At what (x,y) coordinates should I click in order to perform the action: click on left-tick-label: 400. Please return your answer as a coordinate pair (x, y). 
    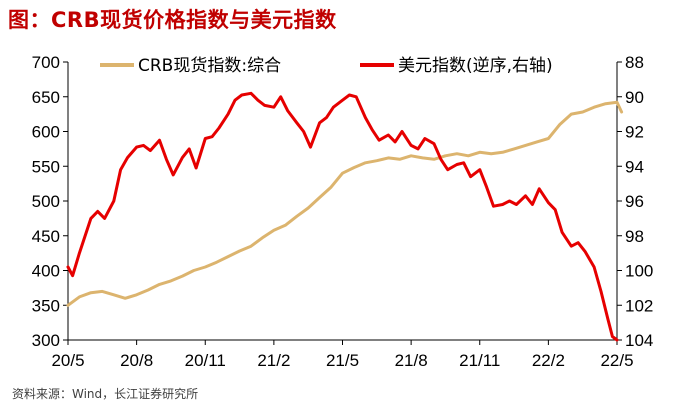
    Looking at the image, I should click on (46, 271).